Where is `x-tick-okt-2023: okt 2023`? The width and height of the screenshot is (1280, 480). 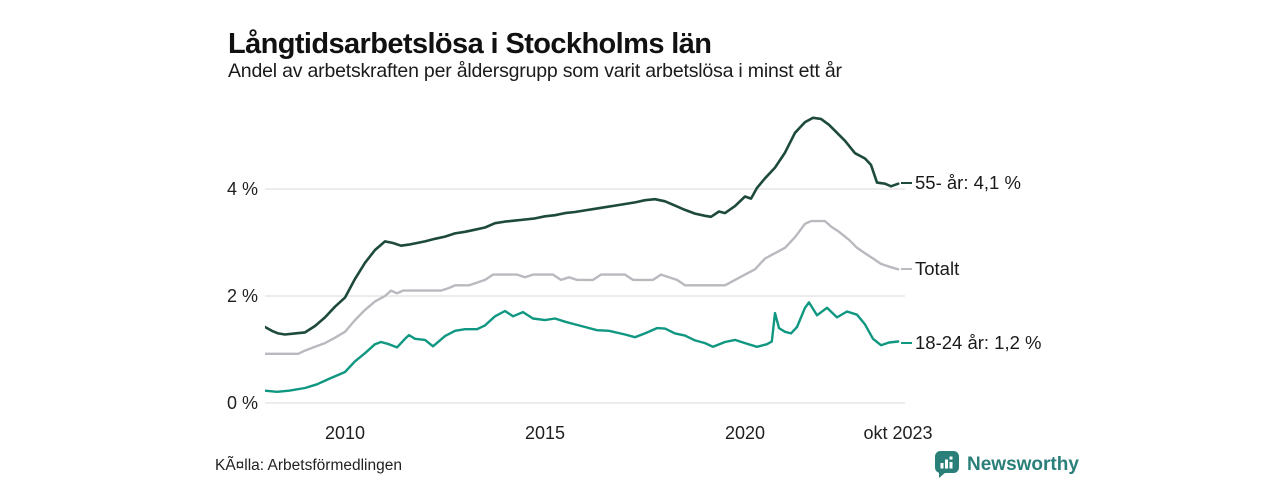 x-tick-okt-2023: okt 2023 is located at coordinates (898, 433).